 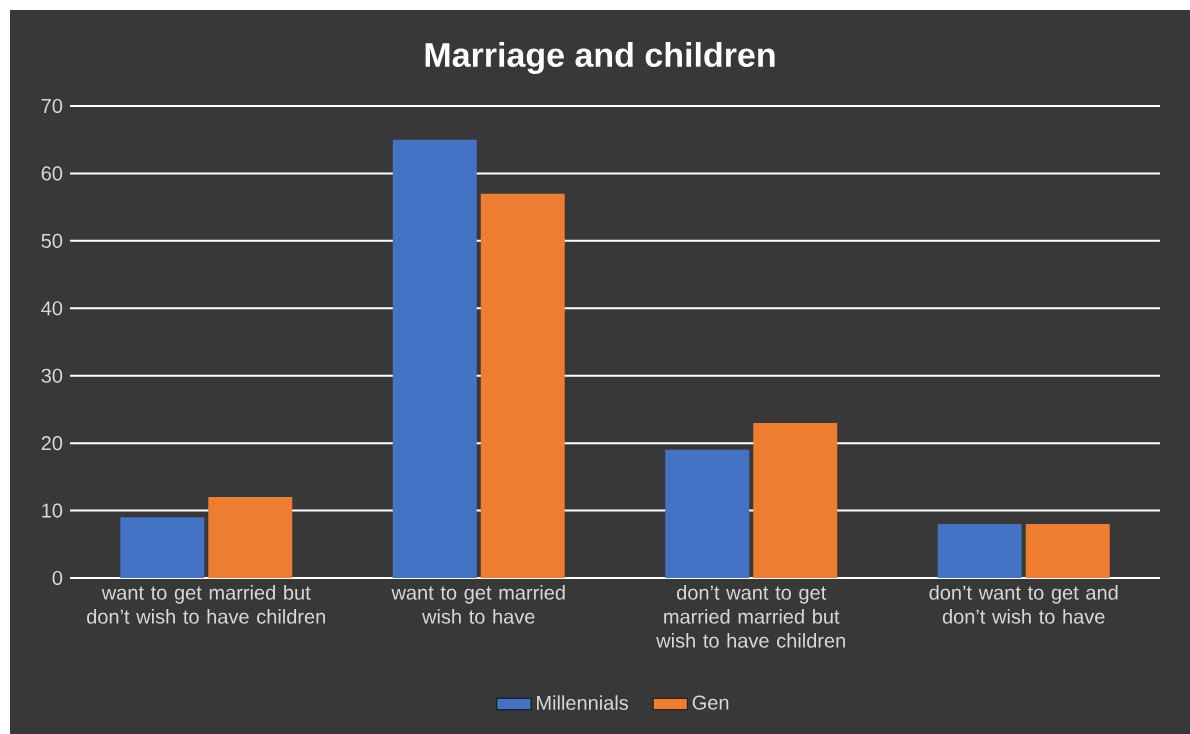 I want to click on y-tick-label: 10, so click(x=52, y=510).